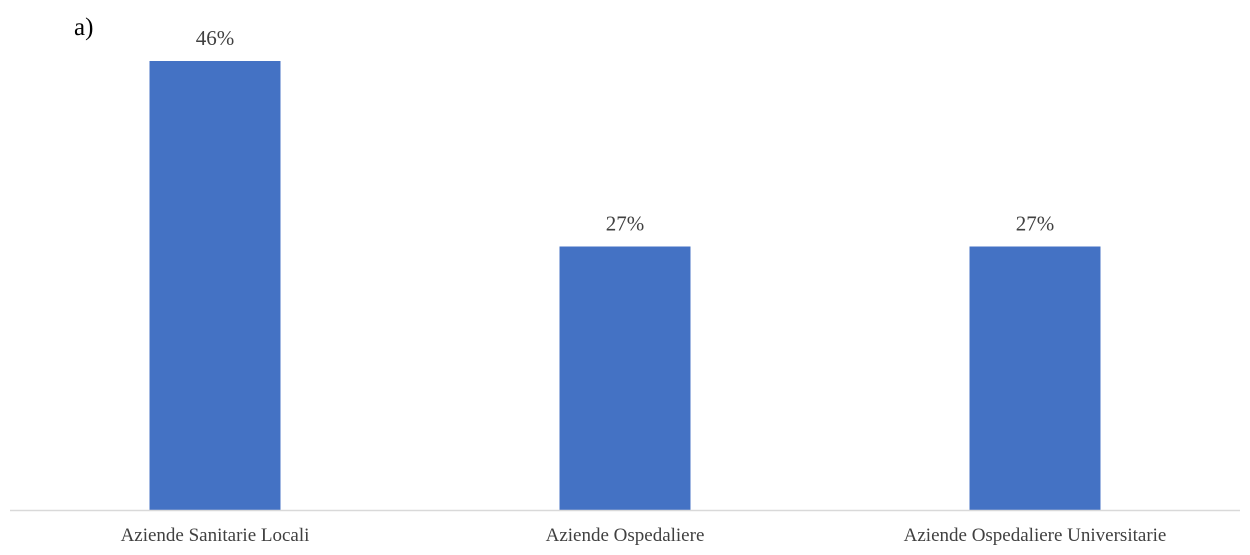 This screenshot has width=1250, height=555. What do you see at coordinates (215, 38) in the screenshot?
I see `data-label: 46%` at bounding box center [215, 38].